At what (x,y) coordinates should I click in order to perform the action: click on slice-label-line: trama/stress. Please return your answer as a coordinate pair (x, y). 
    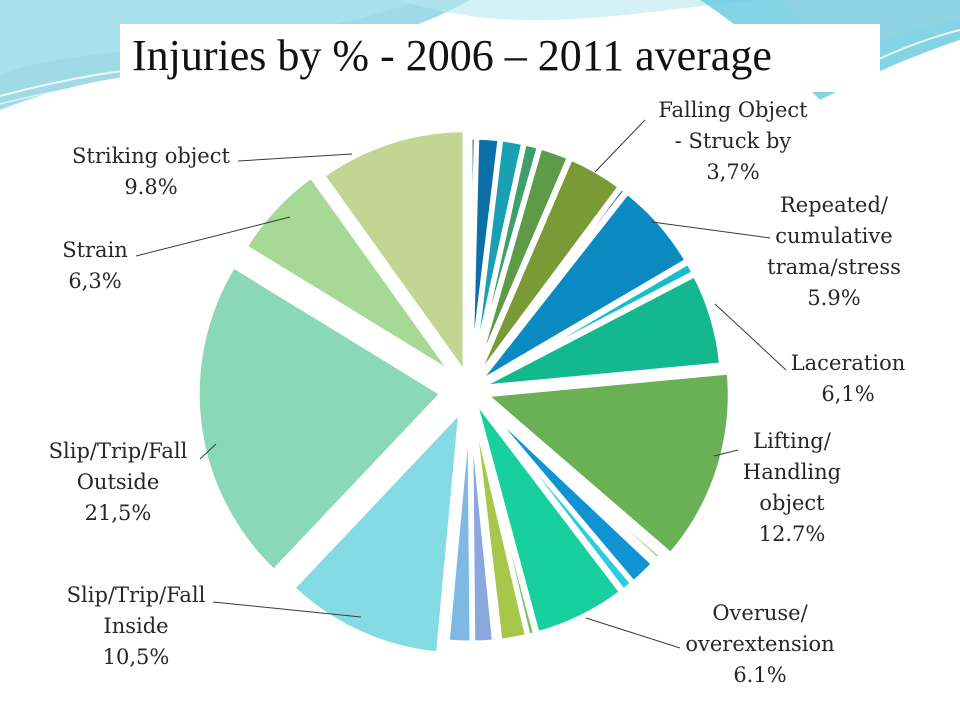
    Looking at the image, I should click on (834, 267).